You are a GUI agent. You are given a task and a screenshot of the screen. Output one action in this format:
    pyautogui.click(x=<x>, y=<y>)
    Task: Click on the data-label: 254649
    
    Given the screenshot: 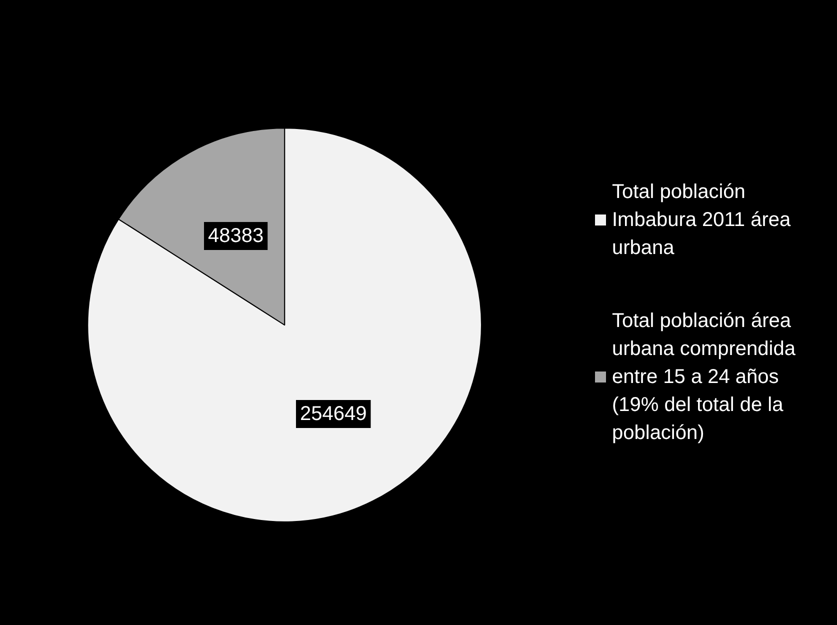 What is the action you would take?
    pyautogui.click(x=333, y=413)
    